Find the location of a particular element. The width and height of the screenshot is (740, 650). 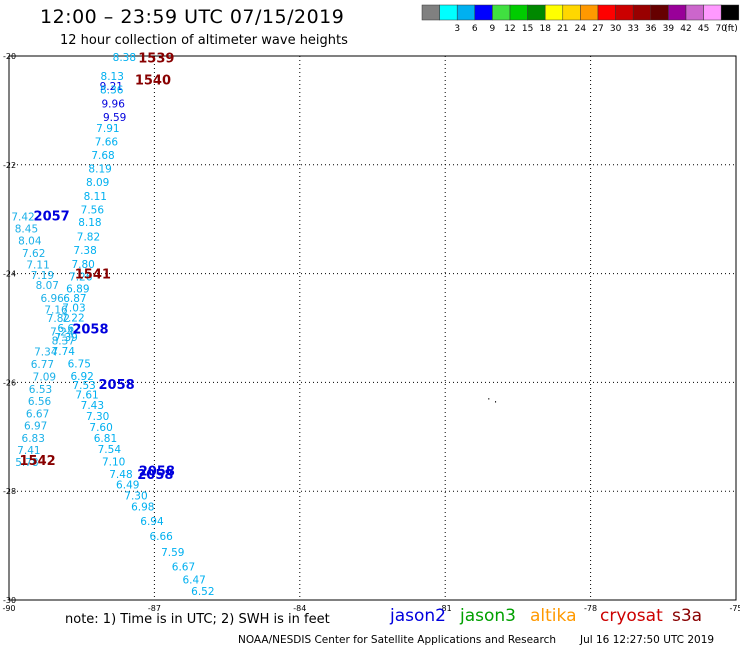

y-tick-label: -22 is located at coordinates (9, 165).